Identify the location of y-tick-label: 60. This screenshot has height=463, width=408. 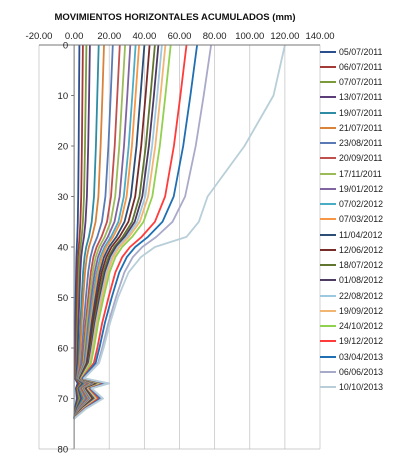
(63, 349).